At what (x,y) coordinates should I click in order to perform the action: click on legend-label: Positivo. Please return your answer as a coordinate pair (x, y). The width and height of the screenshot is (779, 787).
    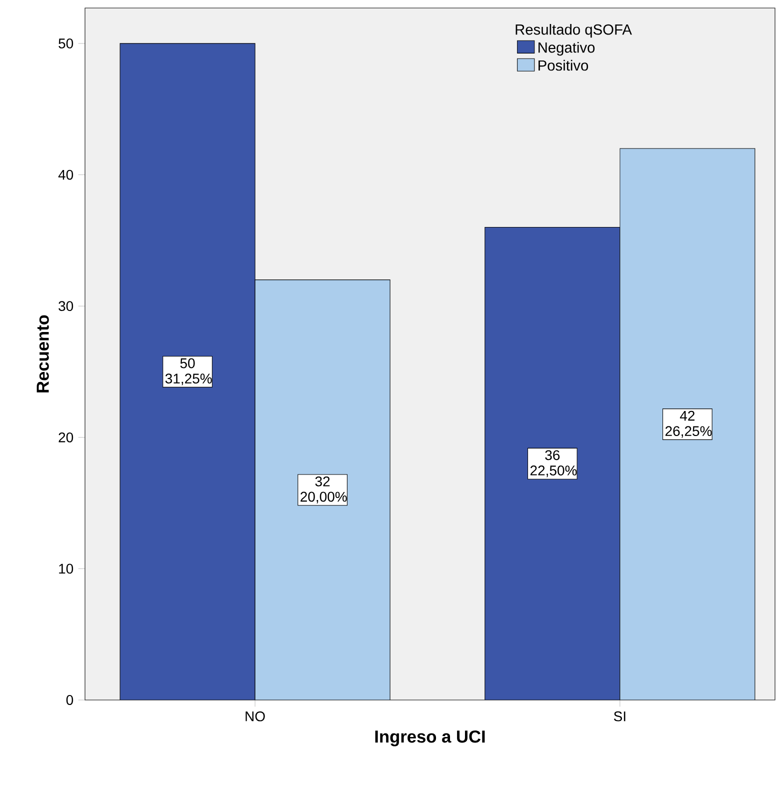
    Looking at the image, I should click on (563, 65).